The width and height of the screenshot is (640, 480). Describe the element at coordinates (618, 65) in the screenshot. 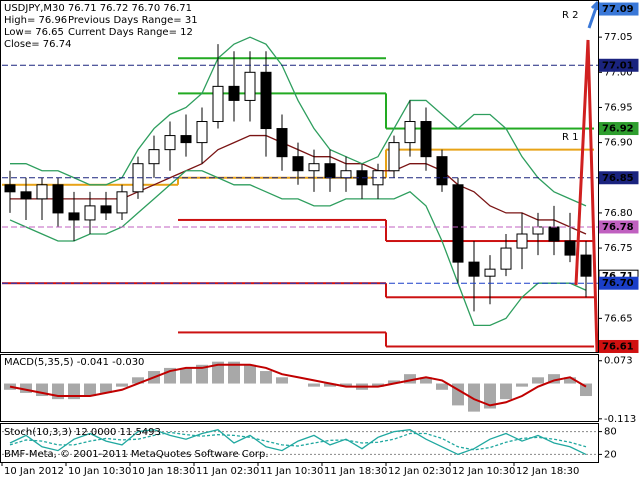

I see `price-tag-label: 77.01` at that location.